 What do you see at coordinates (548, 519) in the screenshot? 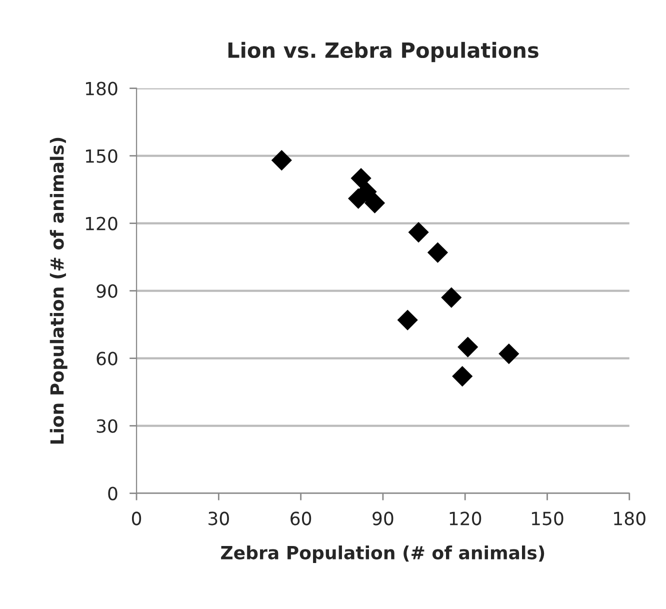
I see `x-tick-label: 150` at bounding box center [548, 519].